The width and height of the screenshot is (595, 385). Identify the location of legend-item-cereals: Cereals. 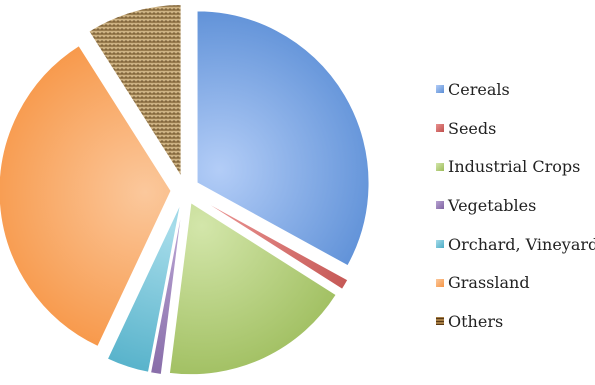
(515, 89).